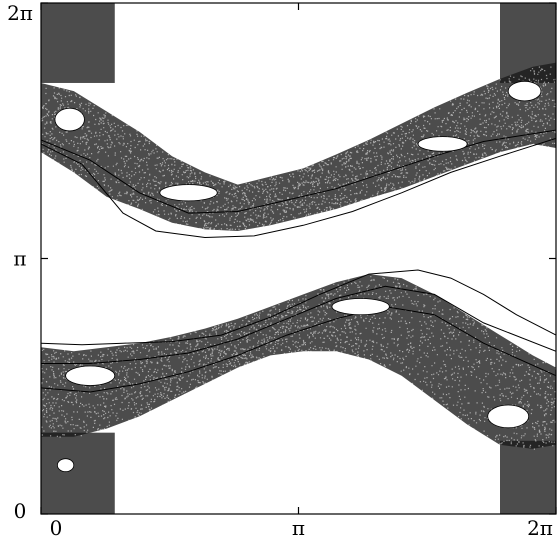 The height and width of the screenshot is (540, 558). I want to click on x-tick-label-0: 0, so click(56, 528).